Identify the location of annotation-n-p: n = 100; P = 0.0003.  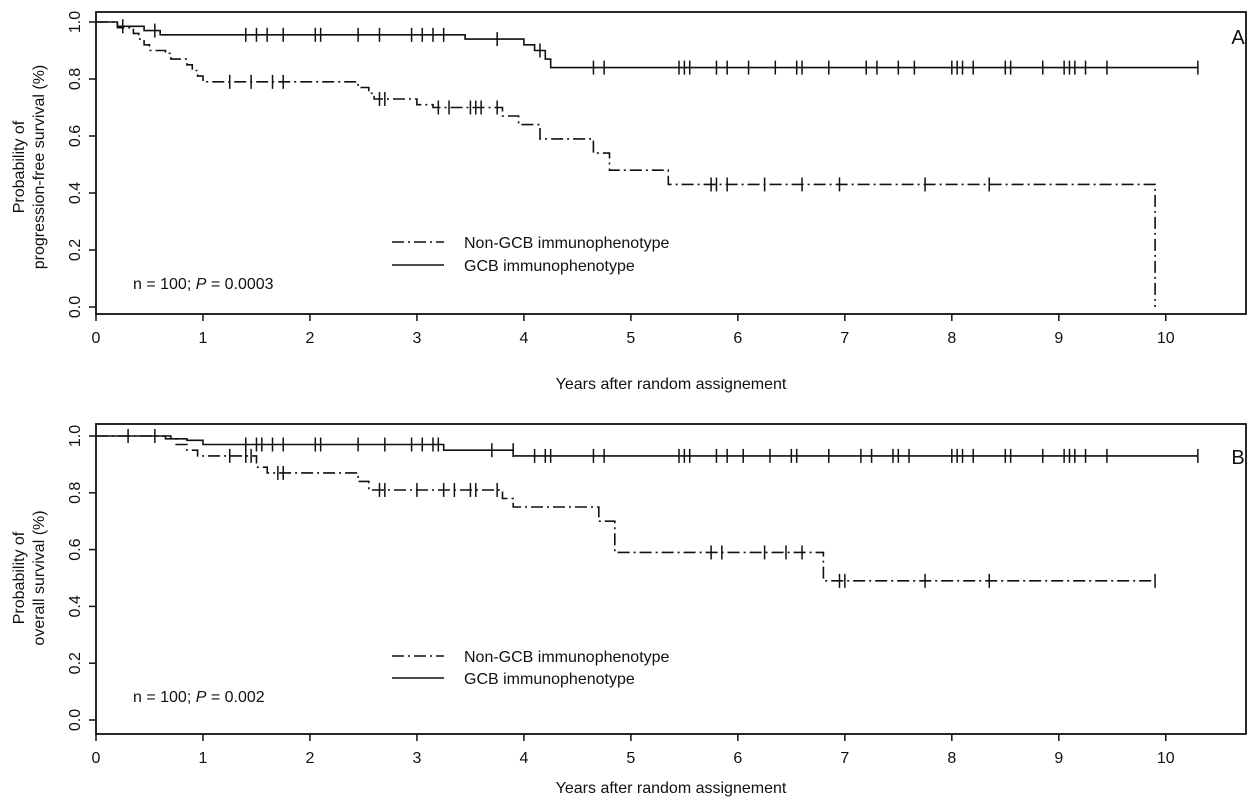
(203, 284).